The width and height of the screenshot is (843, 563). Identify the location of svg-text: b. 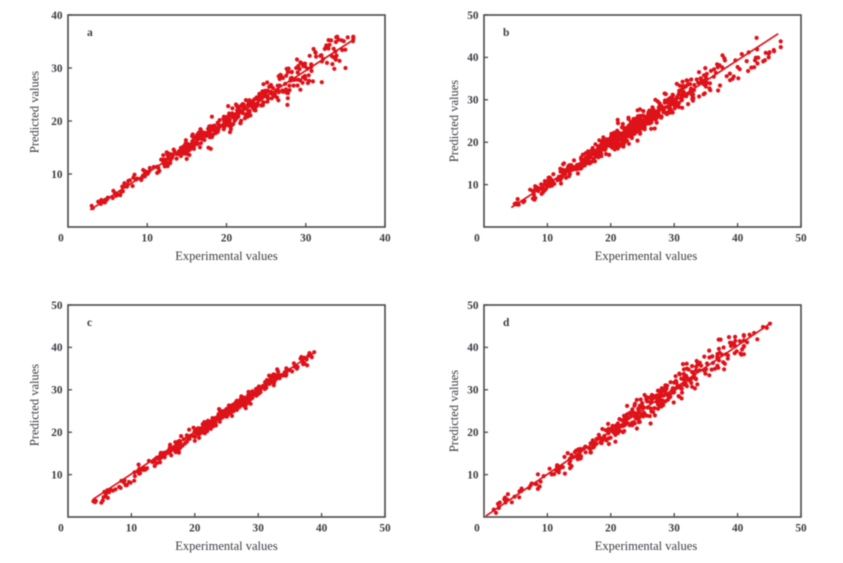
(506, 33).